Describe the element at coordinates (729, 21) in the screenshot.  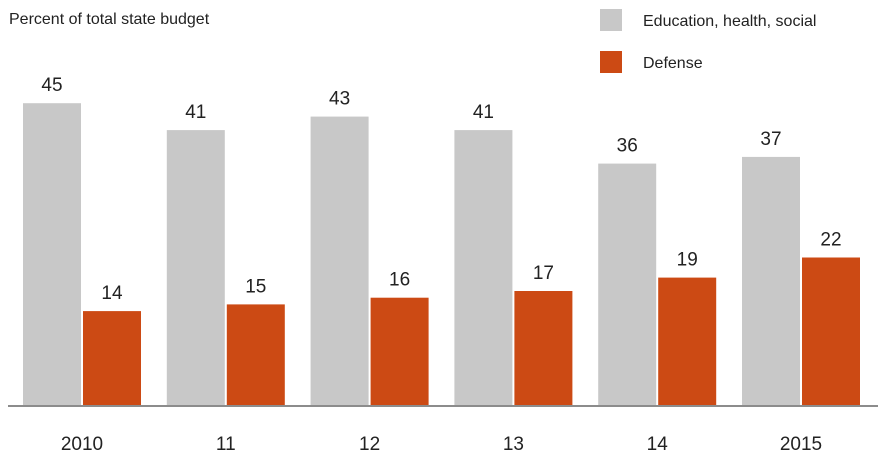
I see `legend-label-education: Education, health, social` at that location.